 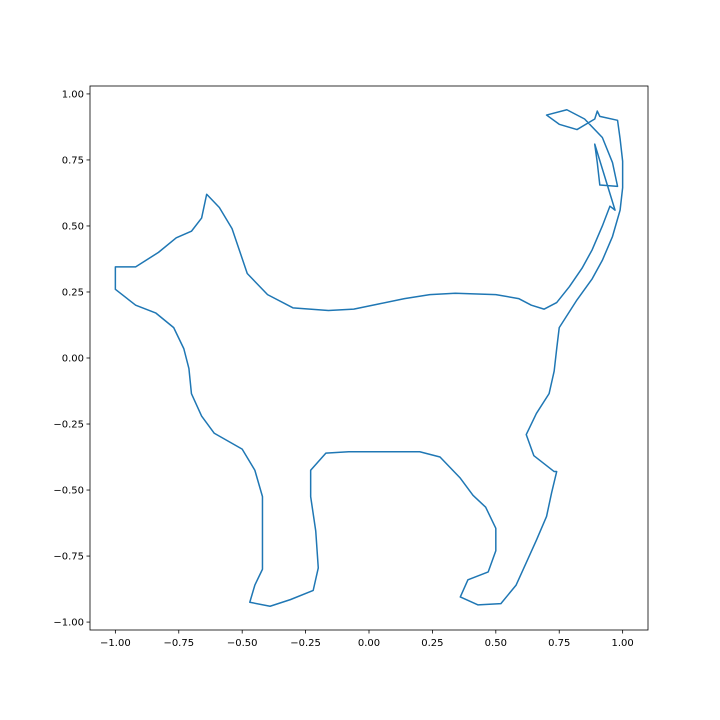 I want to click on y-axis: −1.00 −0.75 −0.50 −0.25 0.00 0.25 0.50 0.75 1.00, so click(x=71, y=359).